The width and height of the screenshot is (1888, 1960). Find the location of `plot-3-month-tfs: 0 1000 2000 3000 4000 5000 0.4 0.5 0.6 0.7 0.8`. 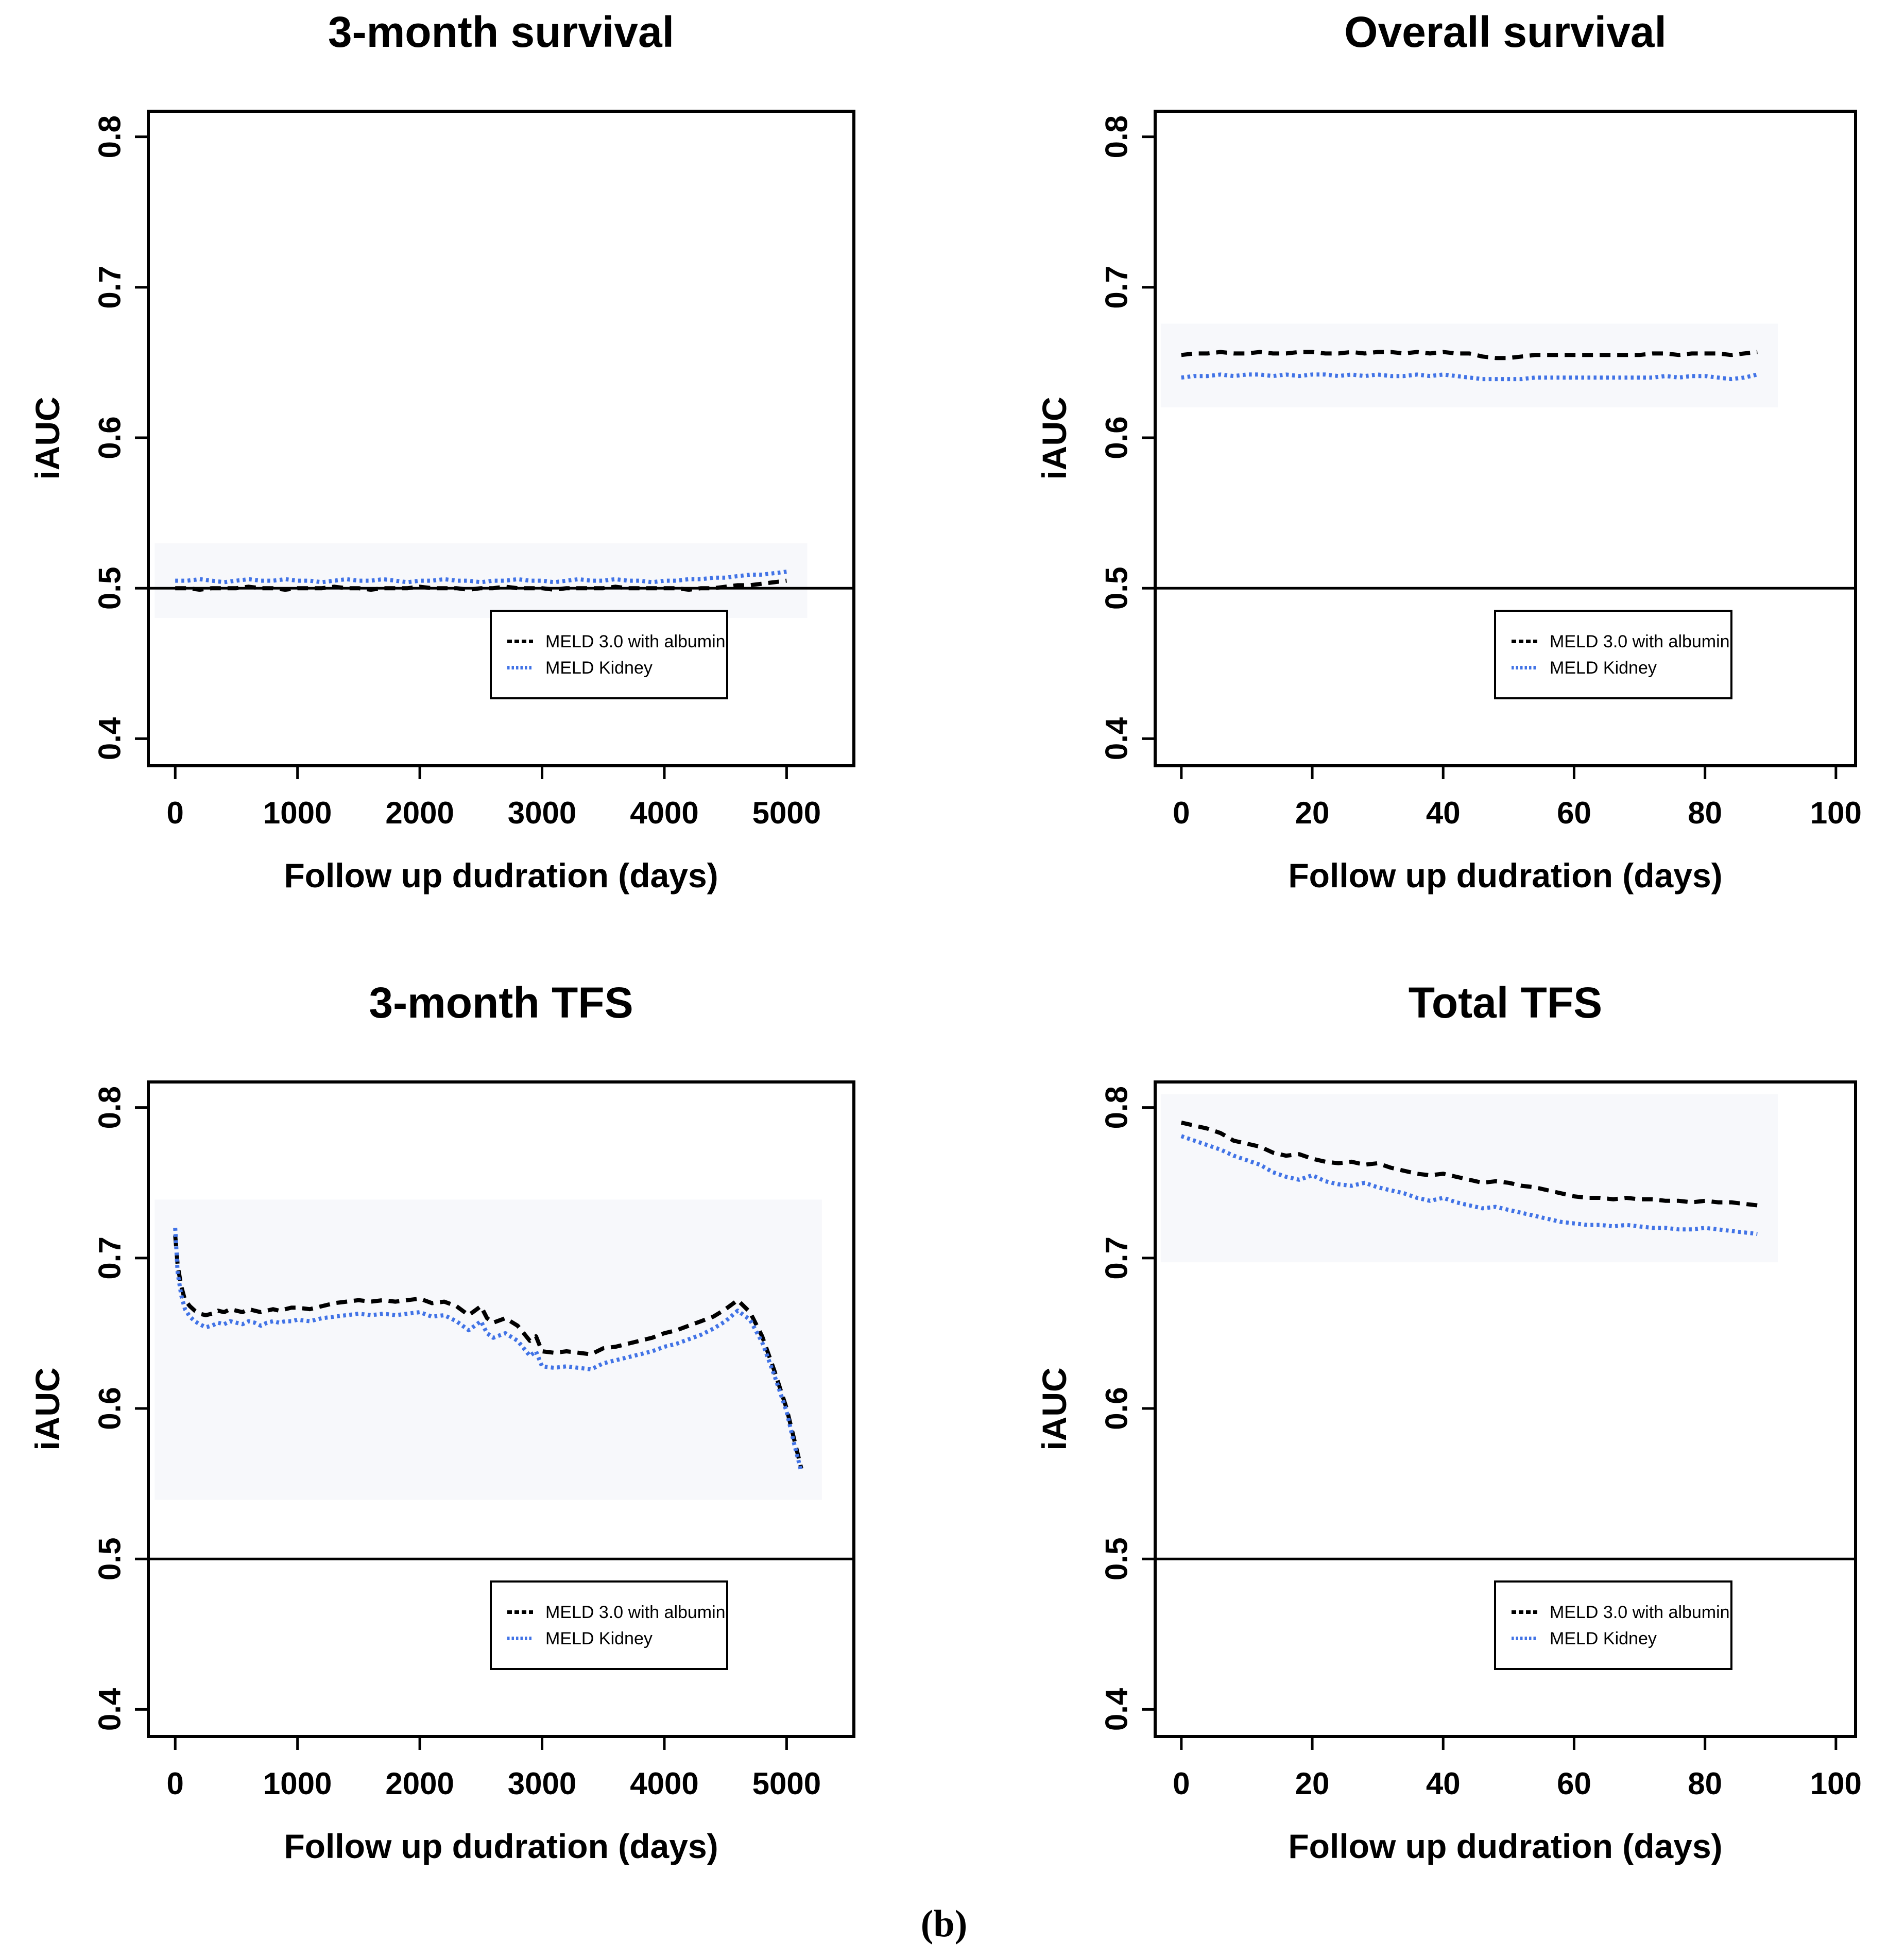

plot-3-month-tfs: 0 1000 2000 3000 4000 5000 0.4 0.5 0.6 0.7 0.8 is located at coordinates (474, 1440).